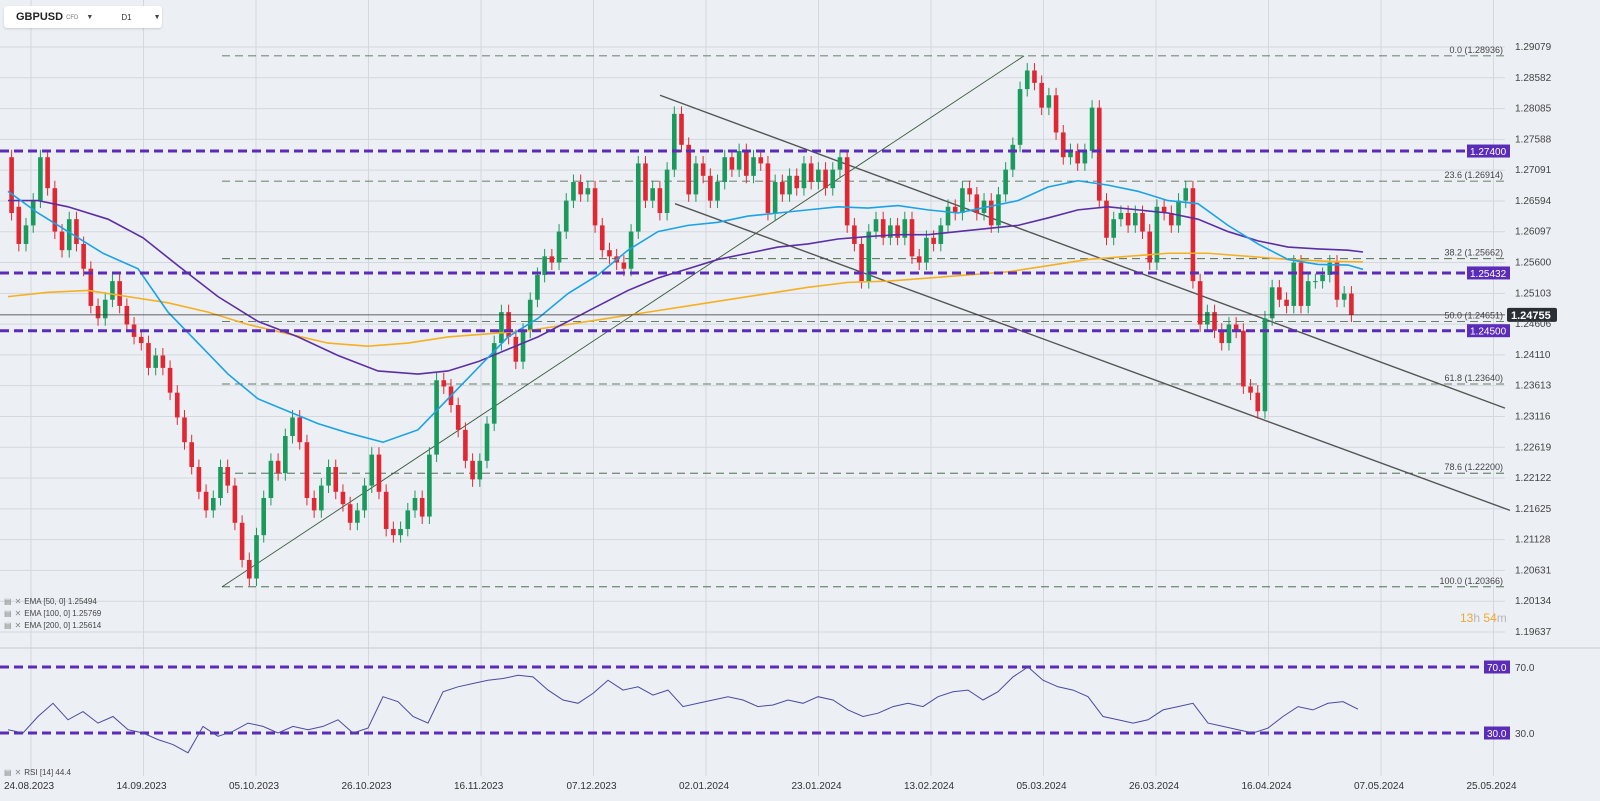 This screenshot has width=1600, height=801. I want to click on timeframe-dropdown-icon: ▼, so click(157, 17).